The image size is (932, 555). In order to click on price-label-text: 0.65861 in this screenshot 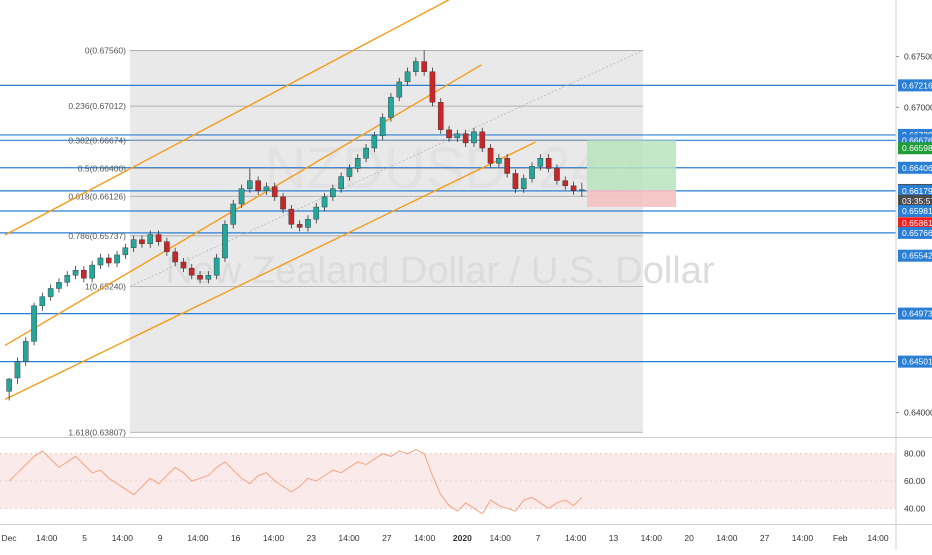, I will do `click(917, 223)`.